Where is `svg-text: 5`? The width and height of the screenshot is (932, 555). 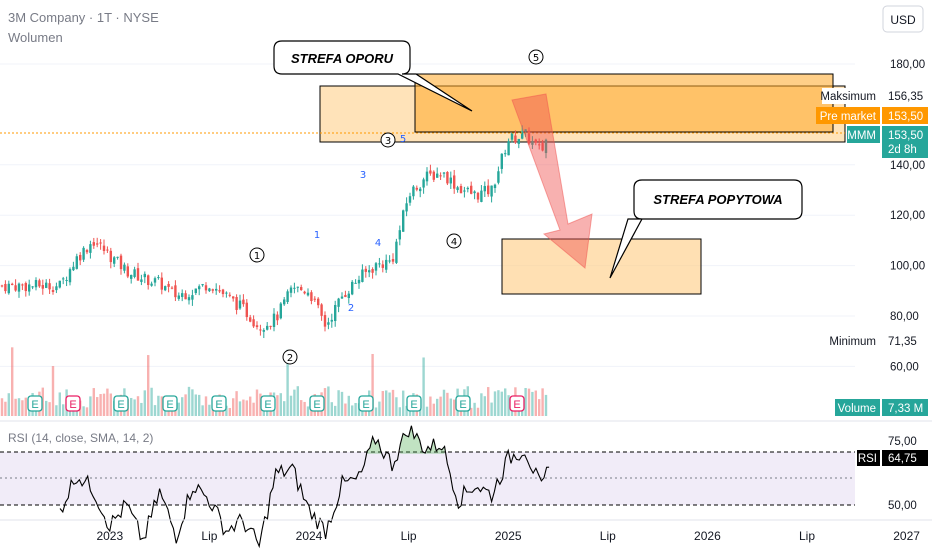 svg-text: 5 is located at coordinates (536, 58).